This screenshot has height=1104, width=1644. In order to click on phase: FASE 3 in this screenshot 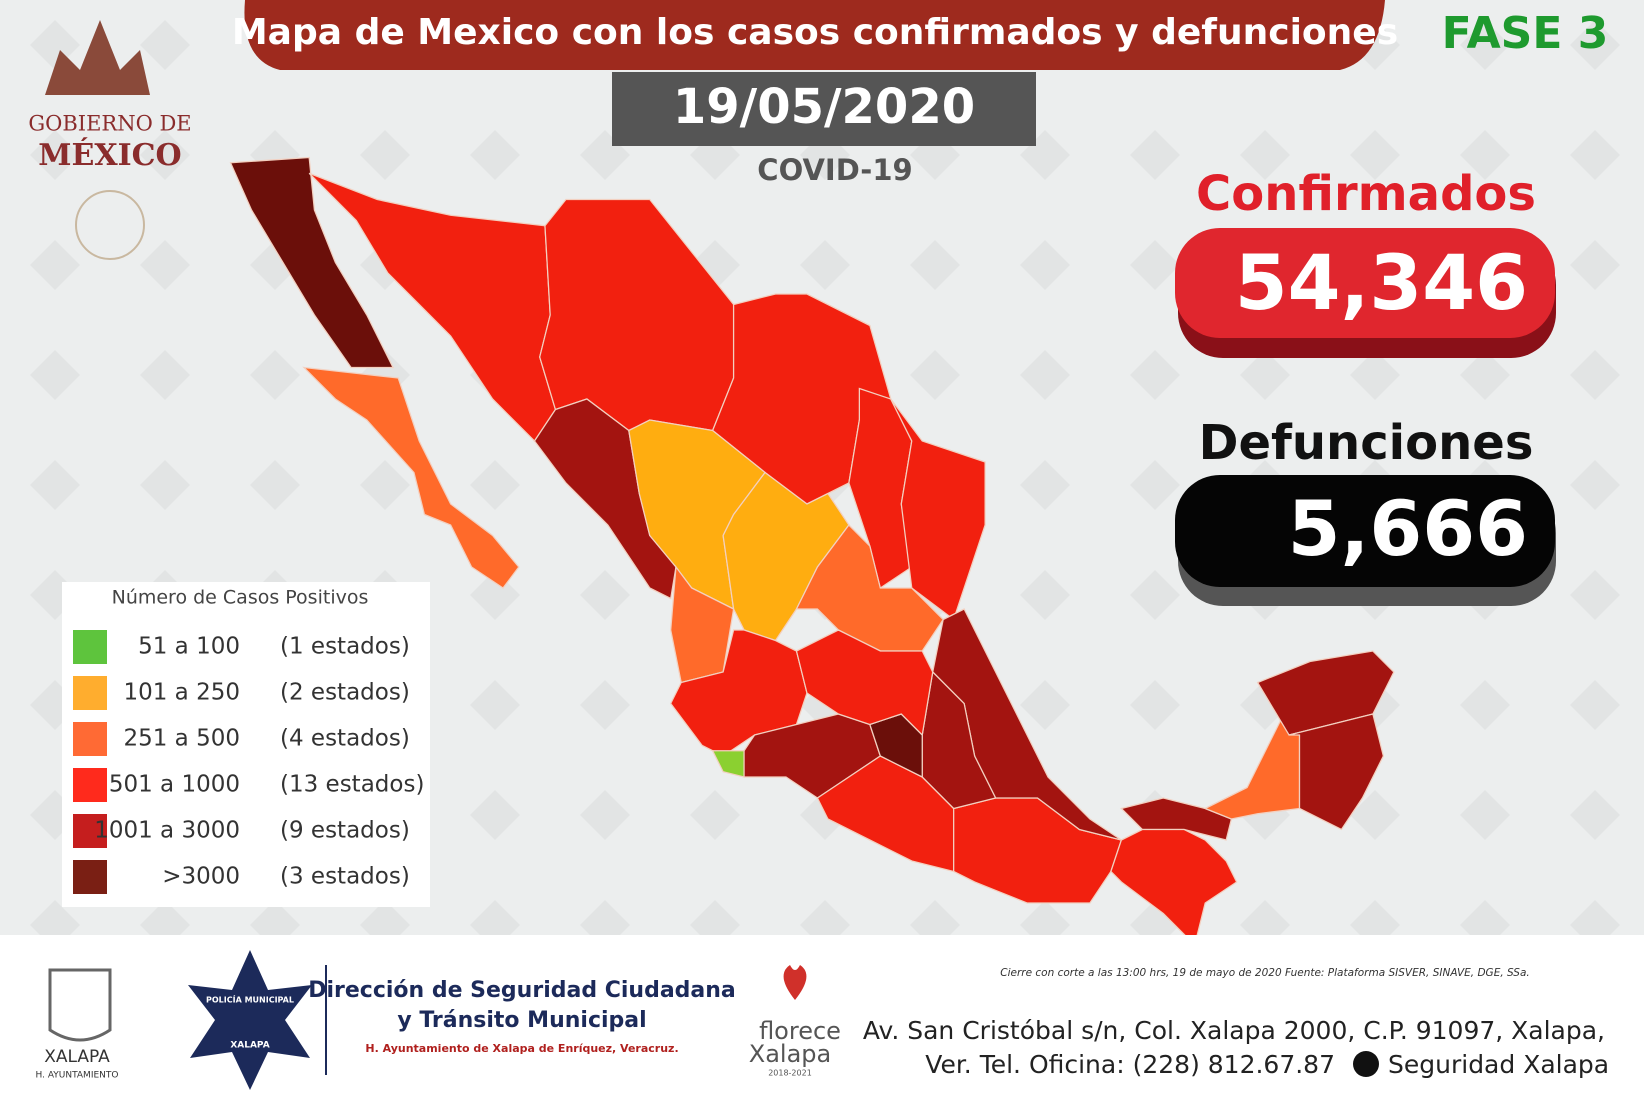, I will do `click(1525, 33)`.